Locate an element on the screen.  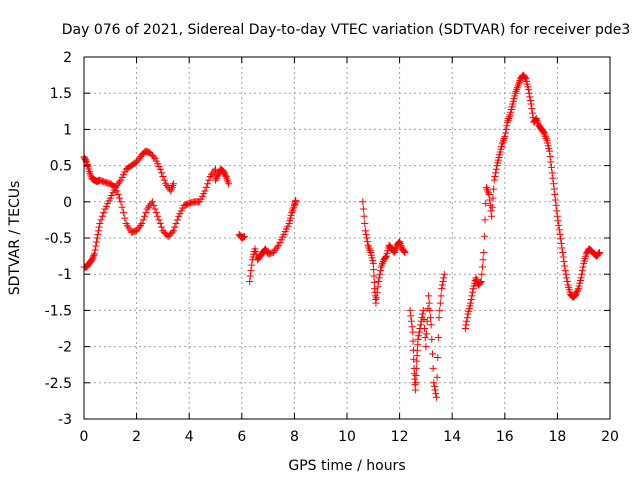
series-arc-h is located at coordinates (532, 201).